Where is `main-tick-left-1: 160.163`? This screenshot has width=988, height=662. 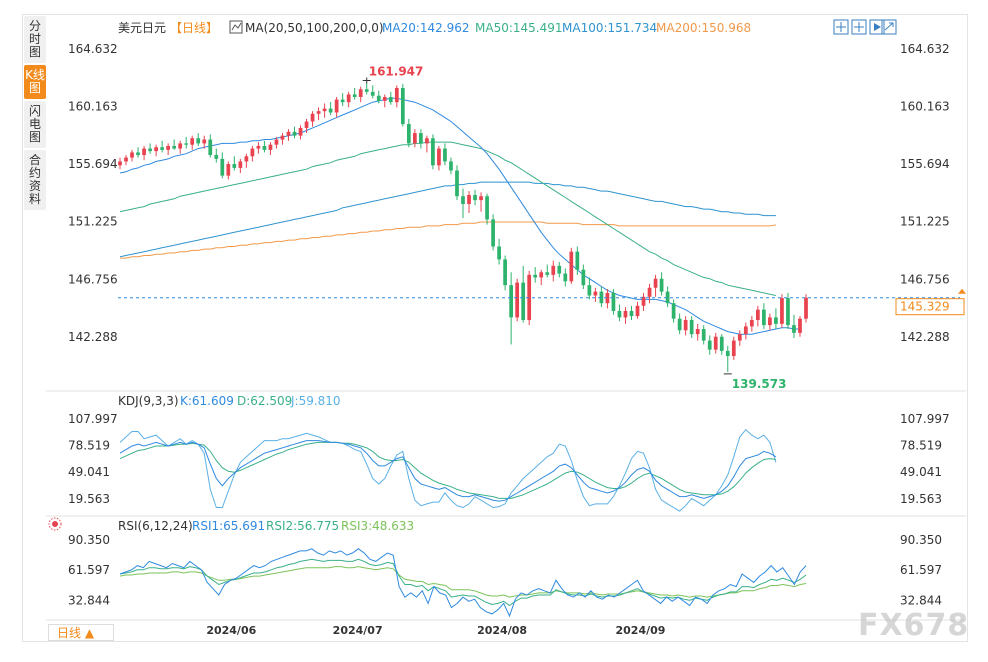 main-tick-left-1: 160.163 is located at coordinates (93, 106).